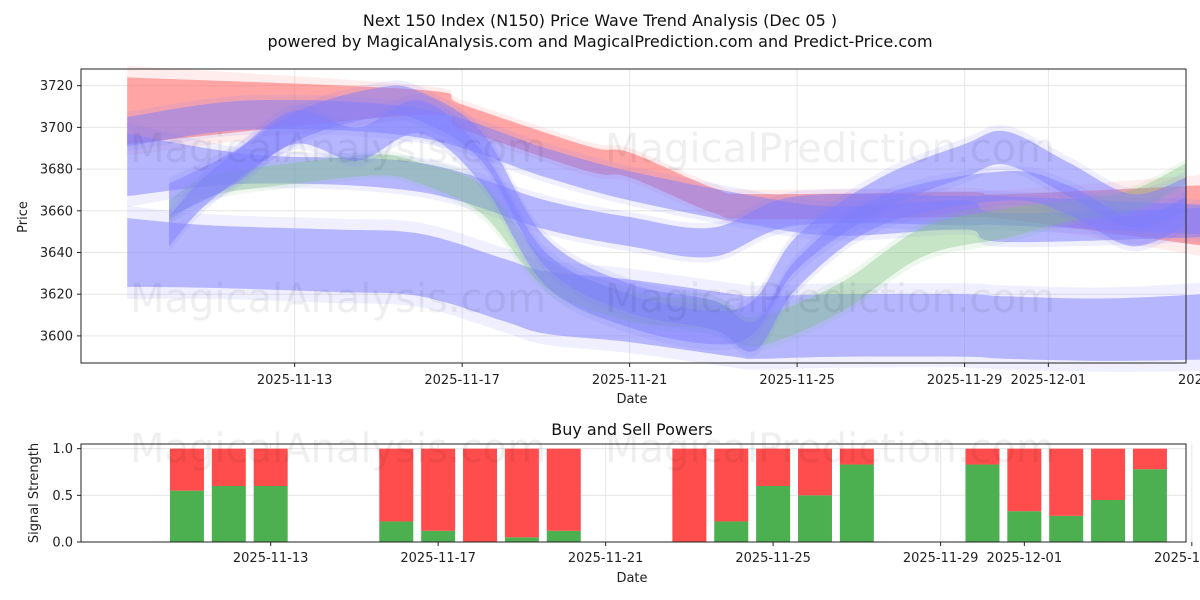 This screenshot has height=600, width=1200. I want to click on price-ytick-label: 3600, so click(56, 336).